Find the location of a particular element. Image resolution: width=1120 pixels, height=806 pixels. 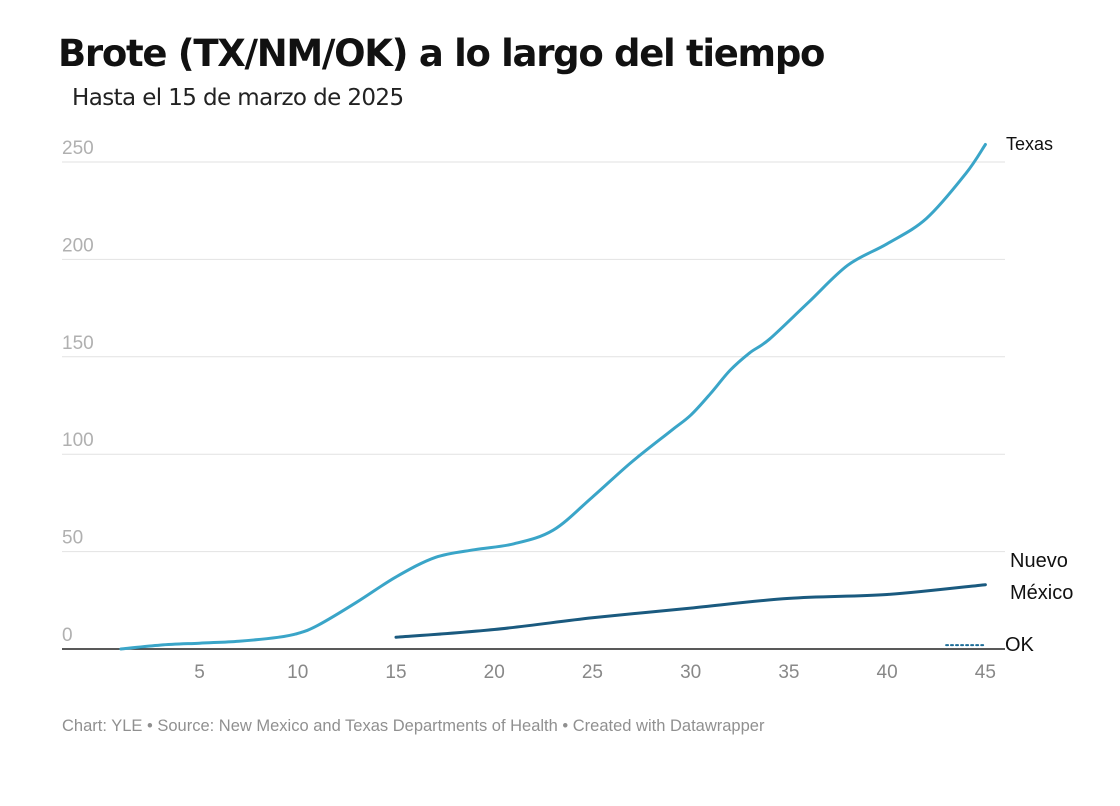

chart-title: Brote (TX/NM/OK) a lo largo del tiempo is located at coordinates (441, 53).